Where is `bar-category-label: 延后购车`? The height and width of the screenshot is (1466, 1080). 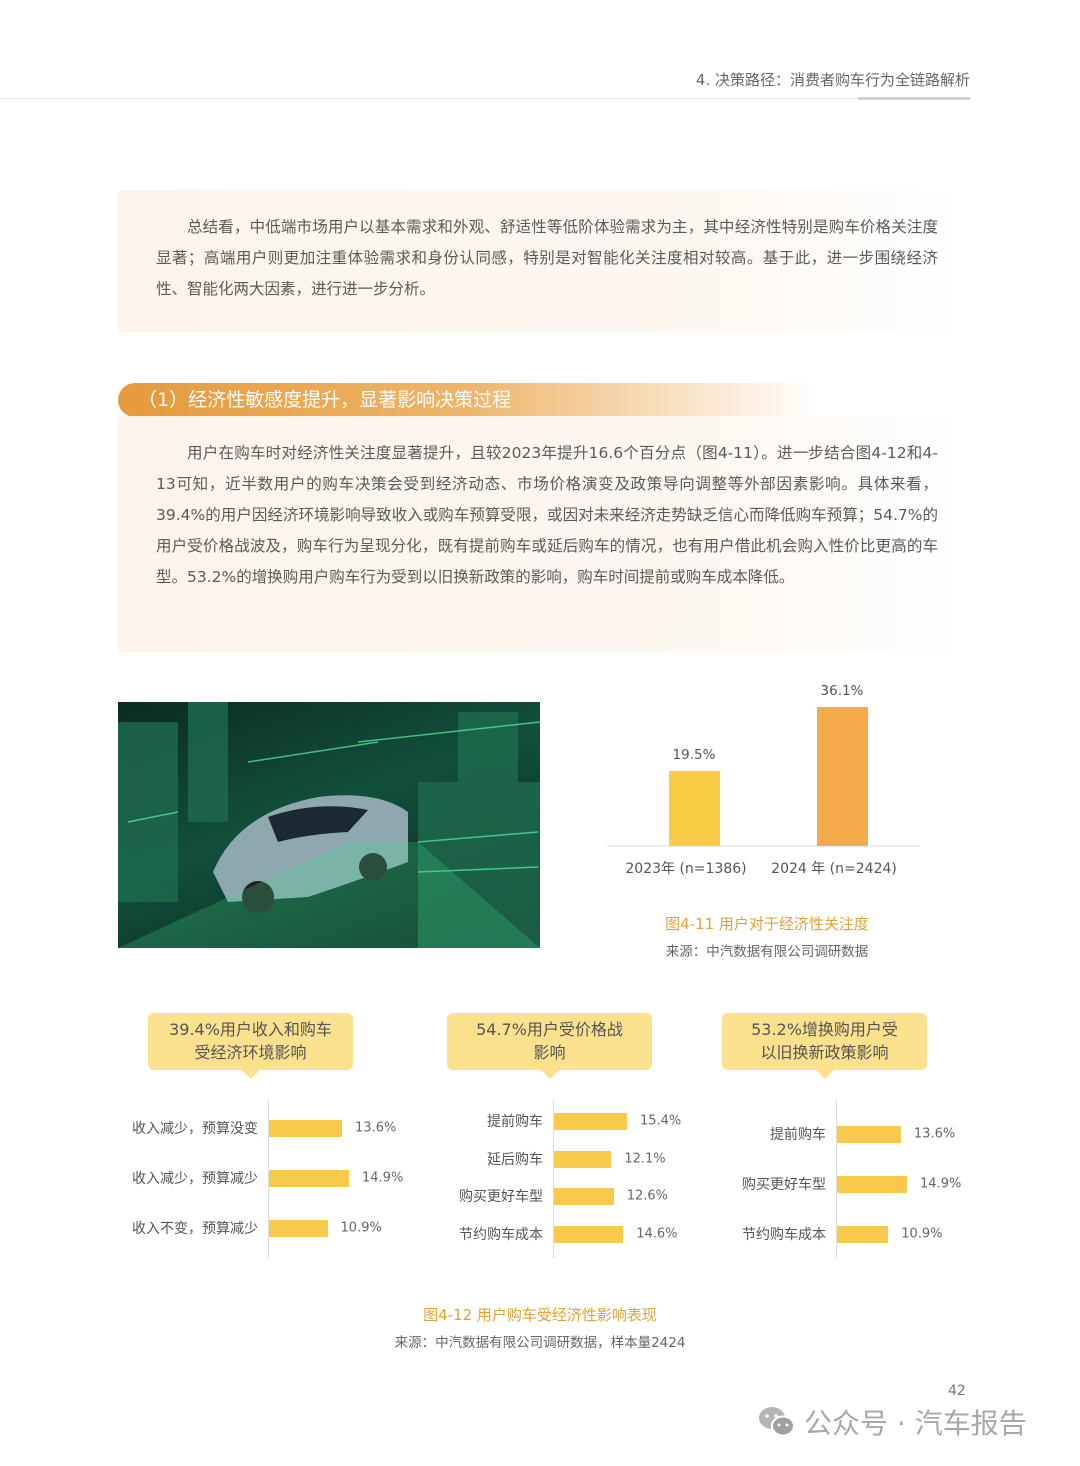
bar-category-label: 延后购车 is located at coordinates (515, 1160).